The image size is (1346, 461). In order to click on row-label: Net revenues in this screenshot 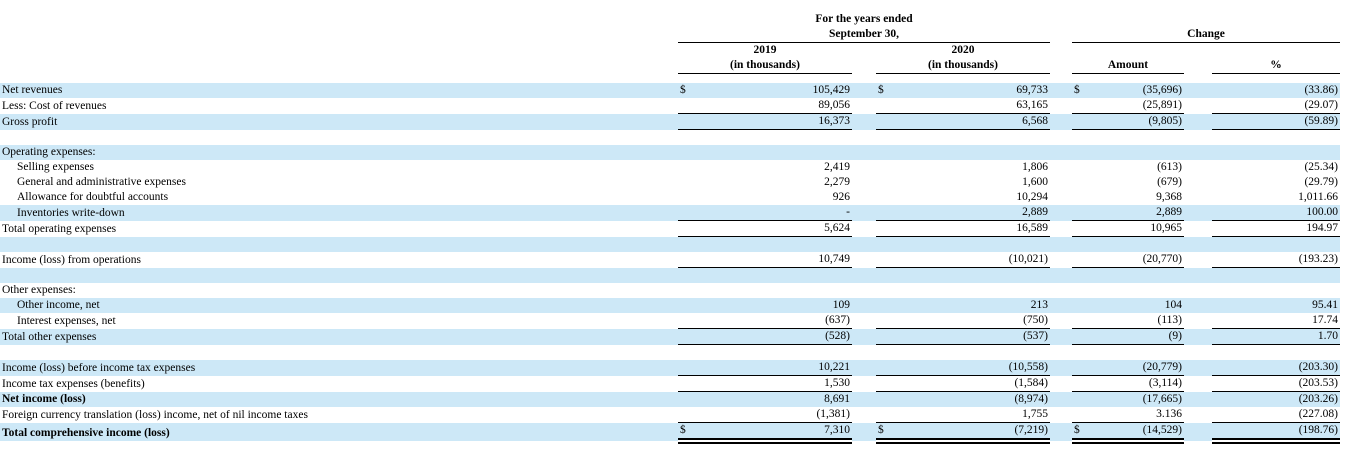, I will do `click(339, 90)`.